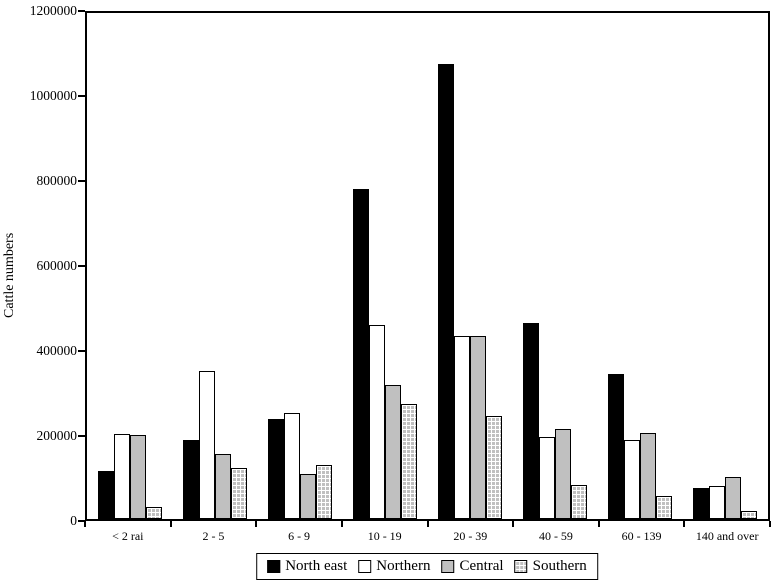  What do you see at coordinates (555, 536) in the screenshot?
I see `x-category-label-40-59: 40 - 59` at bounding box center [555, 536].